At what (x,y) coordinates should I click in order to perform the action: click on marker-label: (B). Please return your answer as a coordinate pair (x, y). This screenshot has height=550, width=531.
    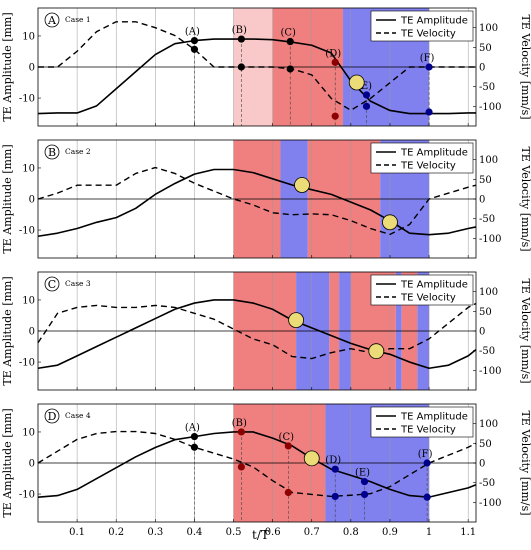
    Looking at the image, I should click on (239, 423).